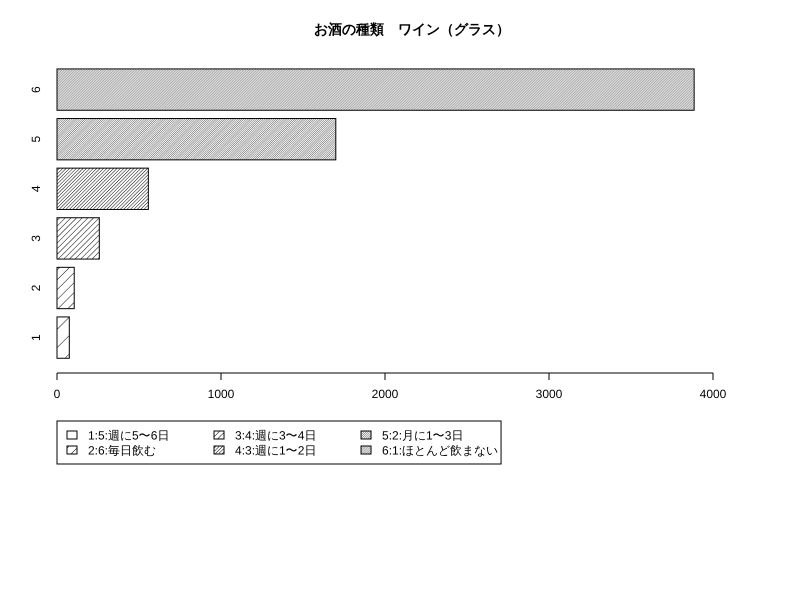 Image resolution: width=800 pixels, height=600 pixels. Describe the element at coordinates (423, 435) in the screenshot. I see `legend-label: 5:2:月に1〜3日` at that location.